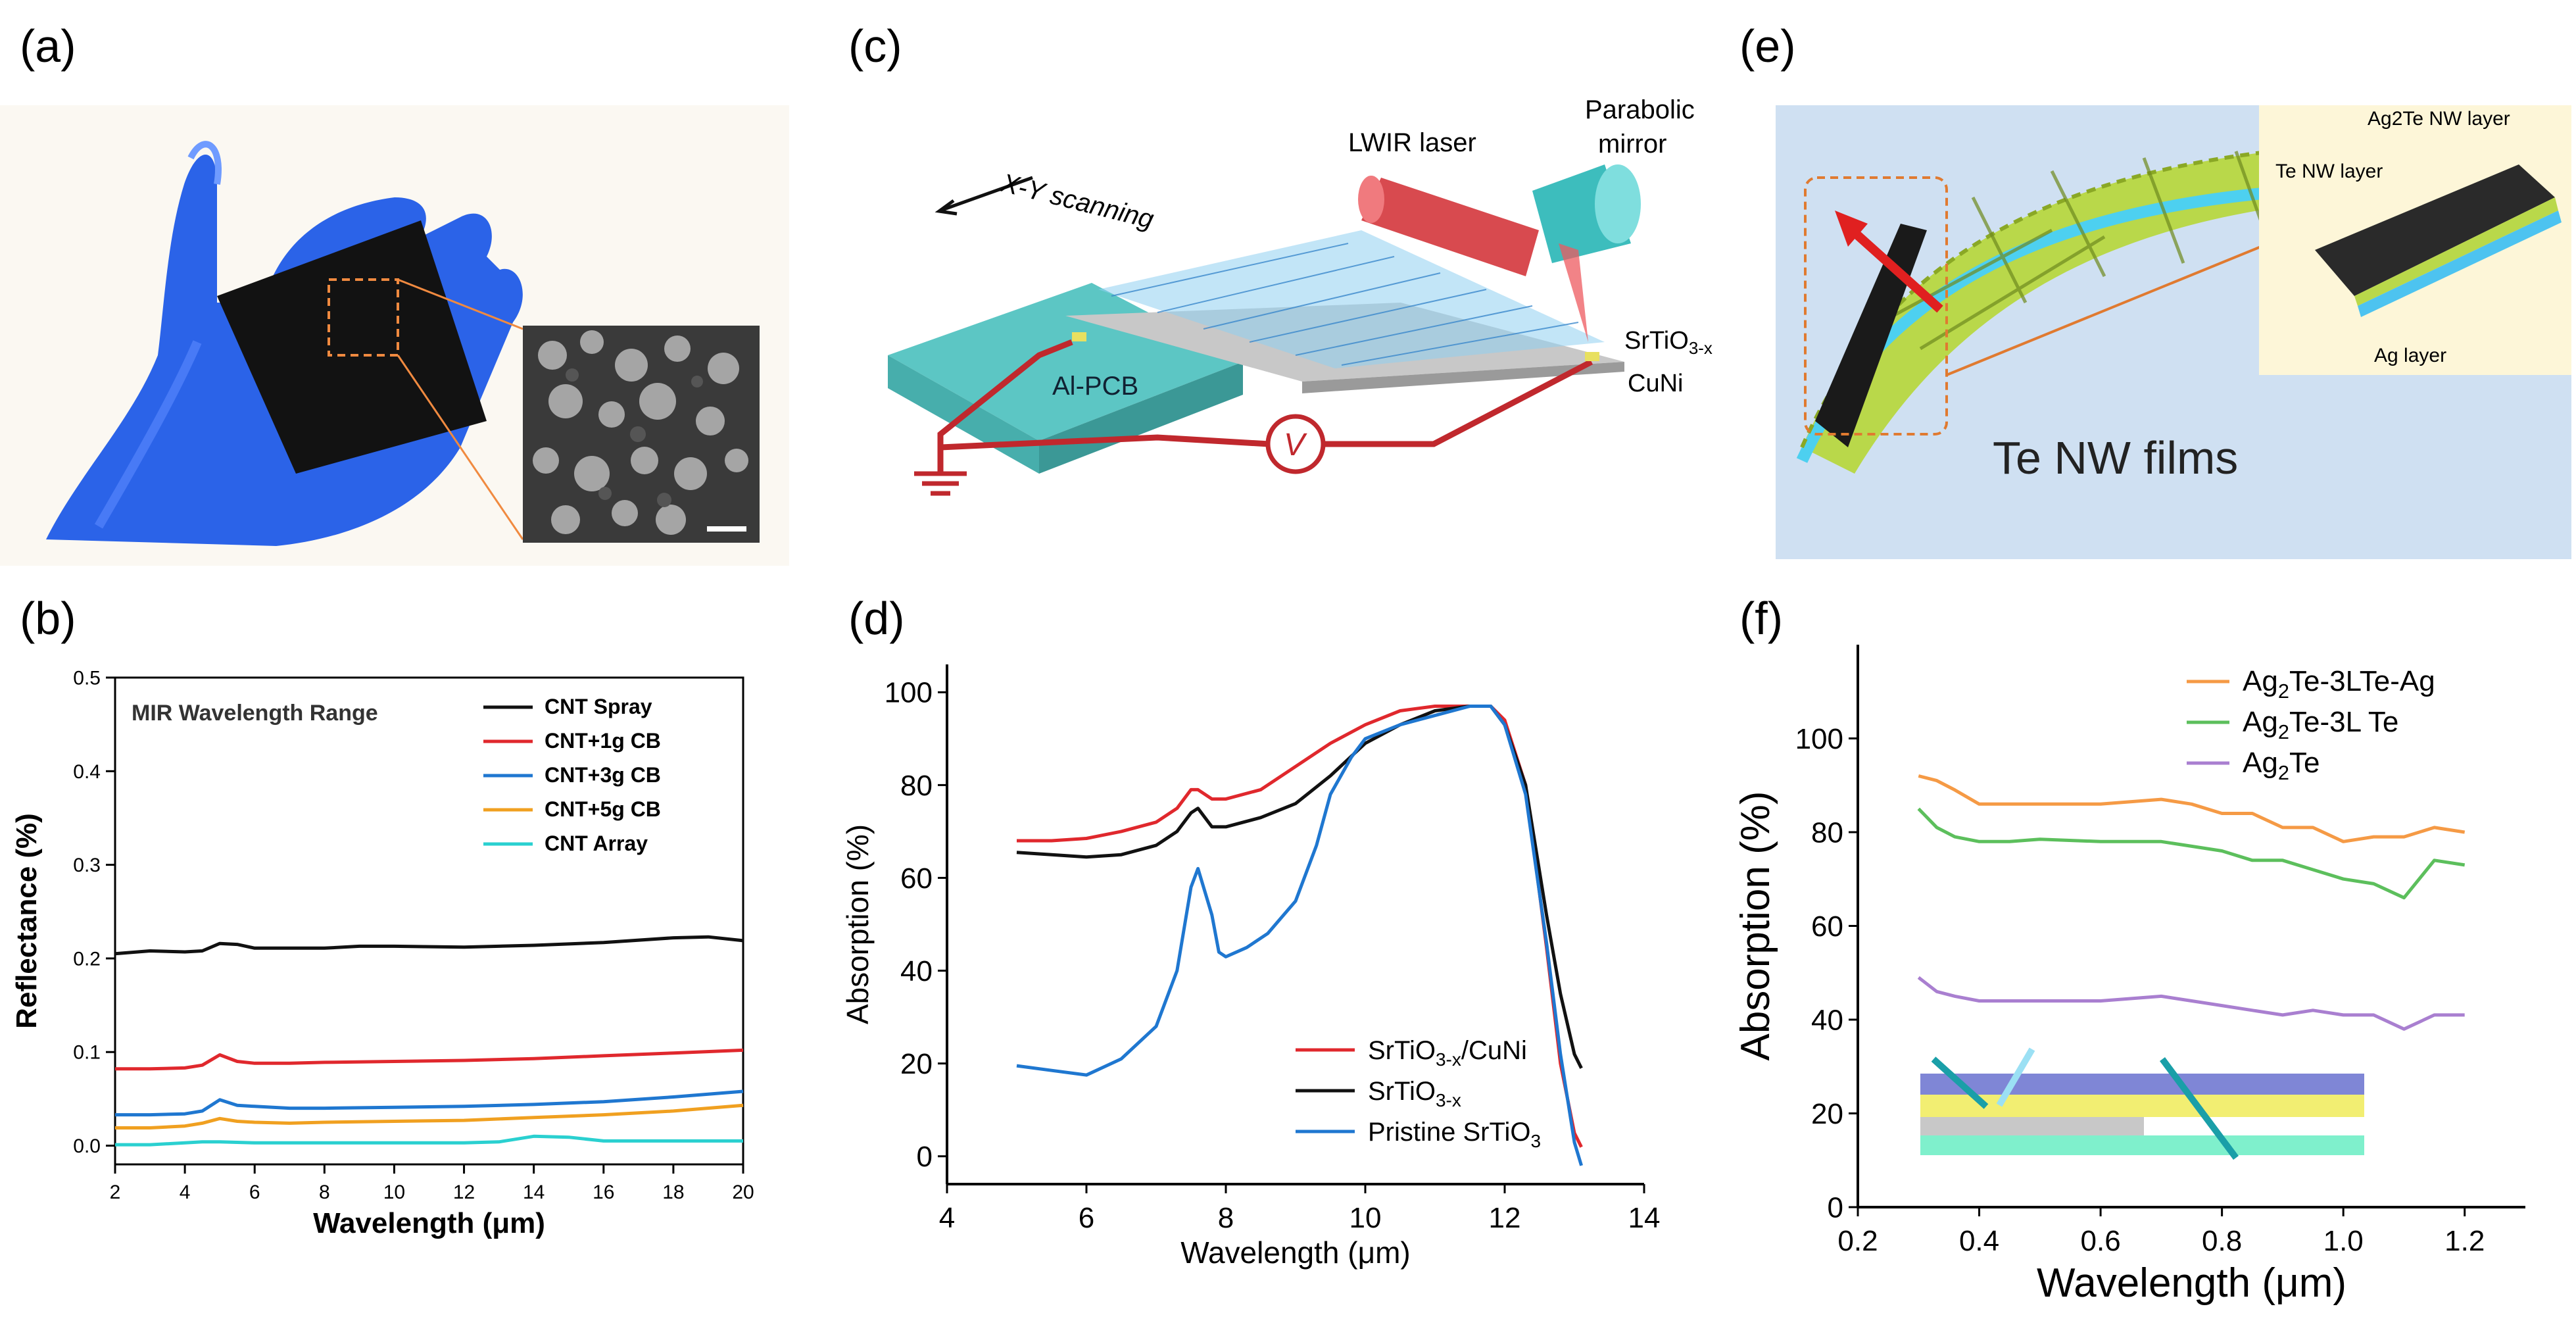 The height and width of the screenshot is (1317, 2576). Describe the element at coordinates (940, 483) in the screenshot. I see `ground-icon` at that location.